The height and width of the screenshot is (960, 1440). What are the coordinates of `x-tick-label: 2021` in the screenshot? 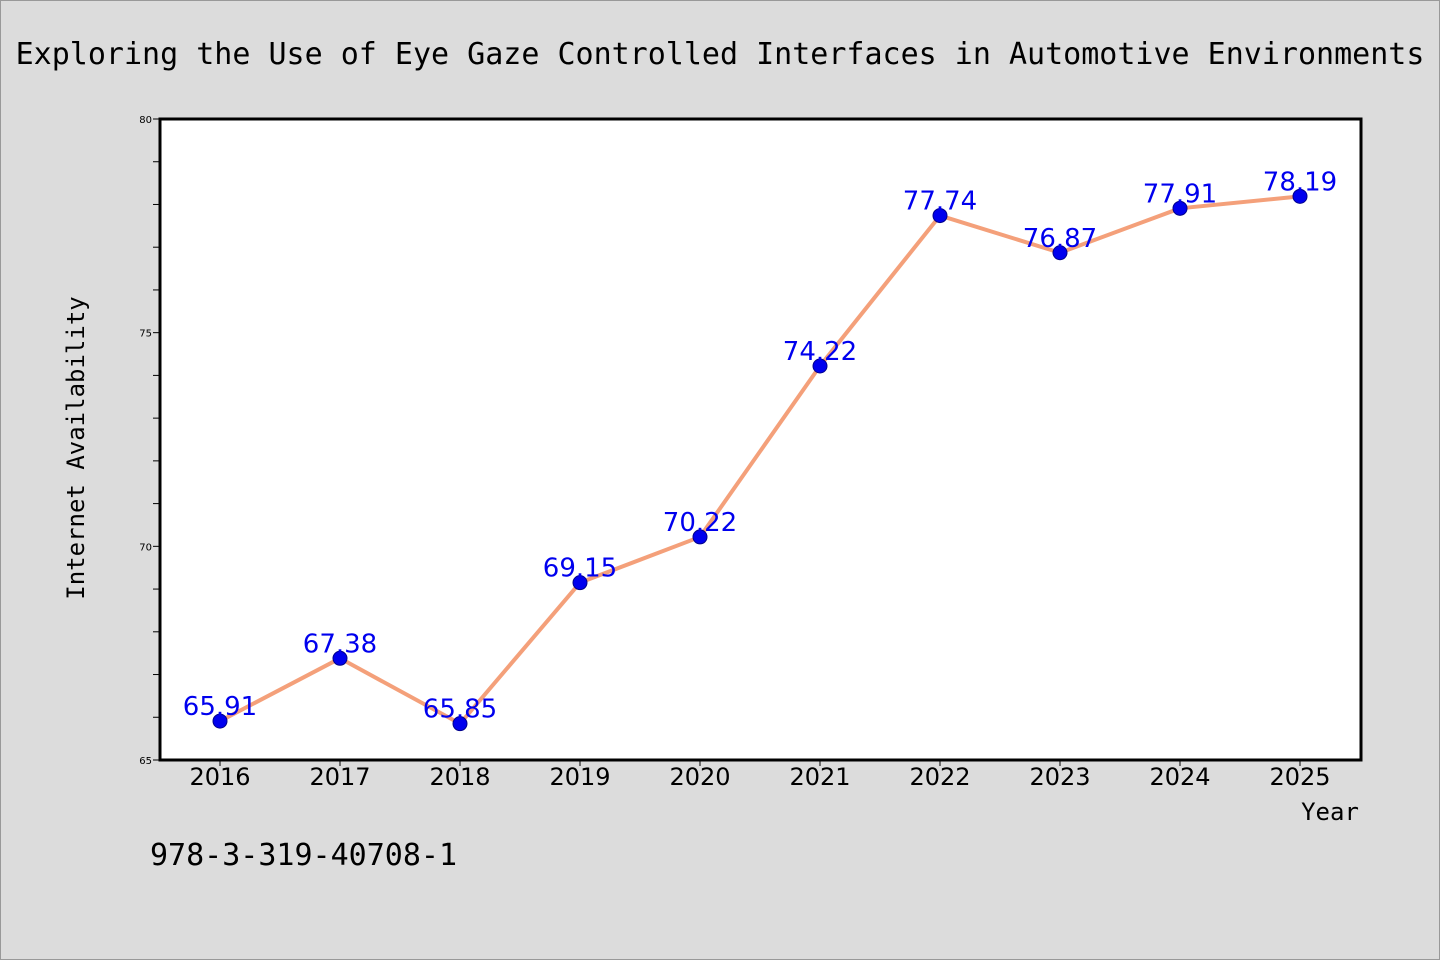 It's located at (819, 777).